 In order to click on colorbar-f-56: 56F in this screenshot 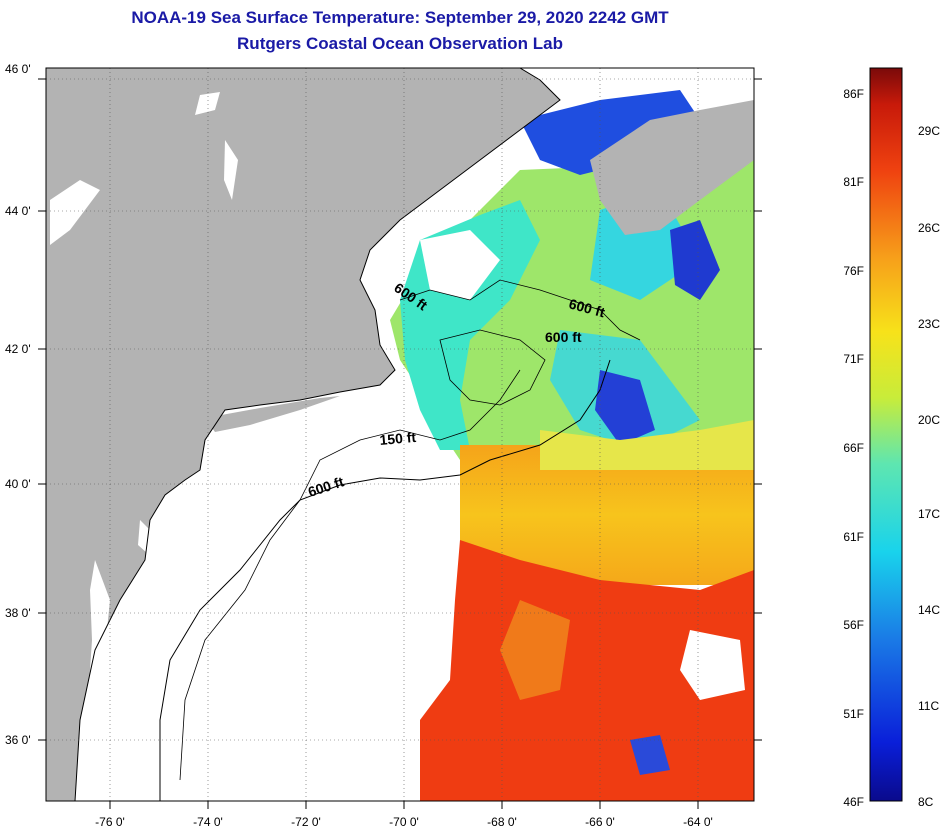, I will do `click(853, 625)`.